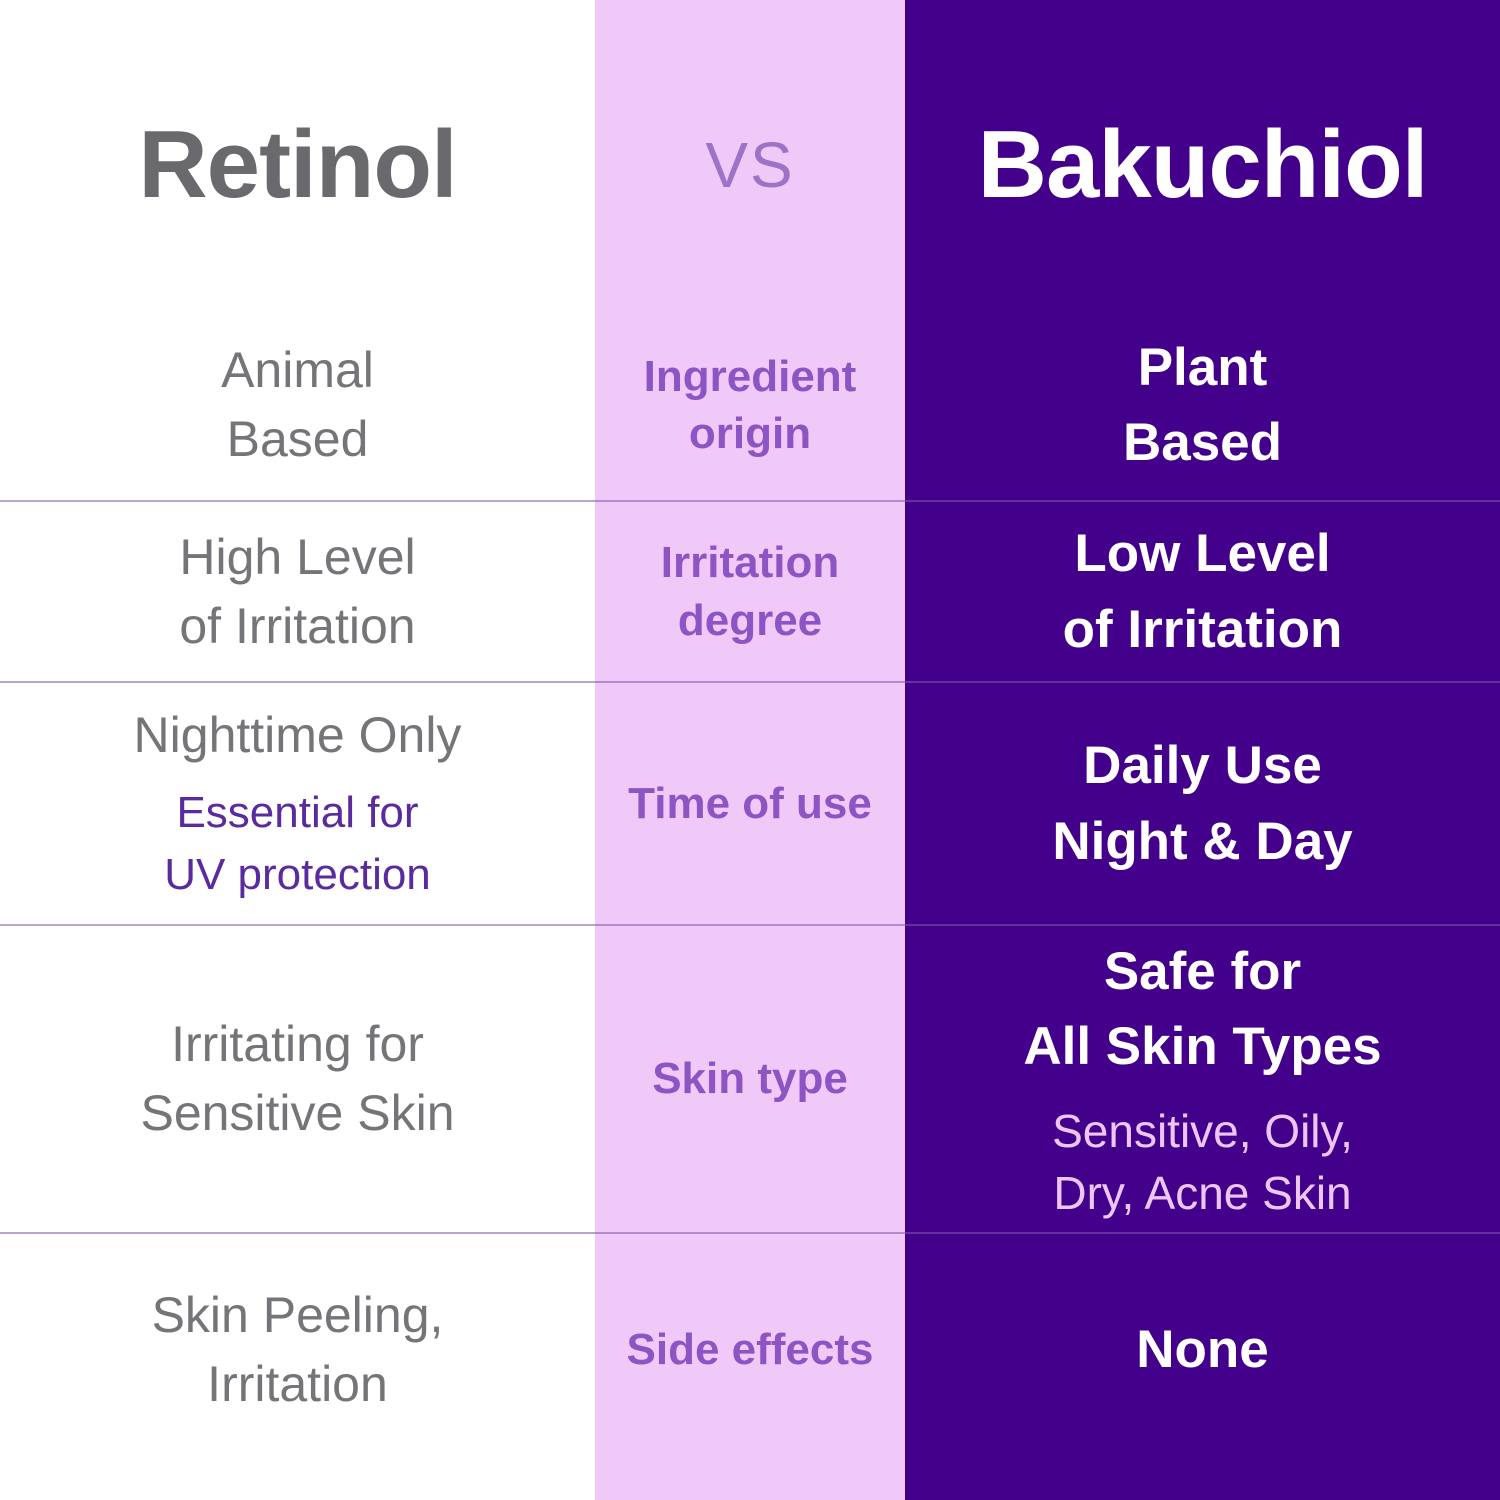 The width and height of the screenshot is (1500, 1500). I want to click on retinol-ingredient-origin-cell: Animal Based, so click(297, 415).